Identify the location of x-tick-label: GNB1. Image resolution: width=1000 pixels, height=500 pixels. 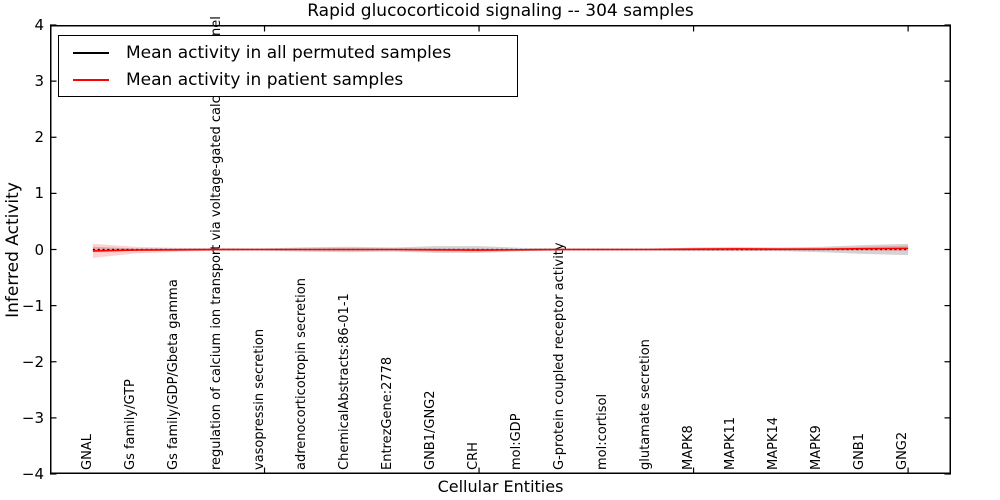
(860, 451).